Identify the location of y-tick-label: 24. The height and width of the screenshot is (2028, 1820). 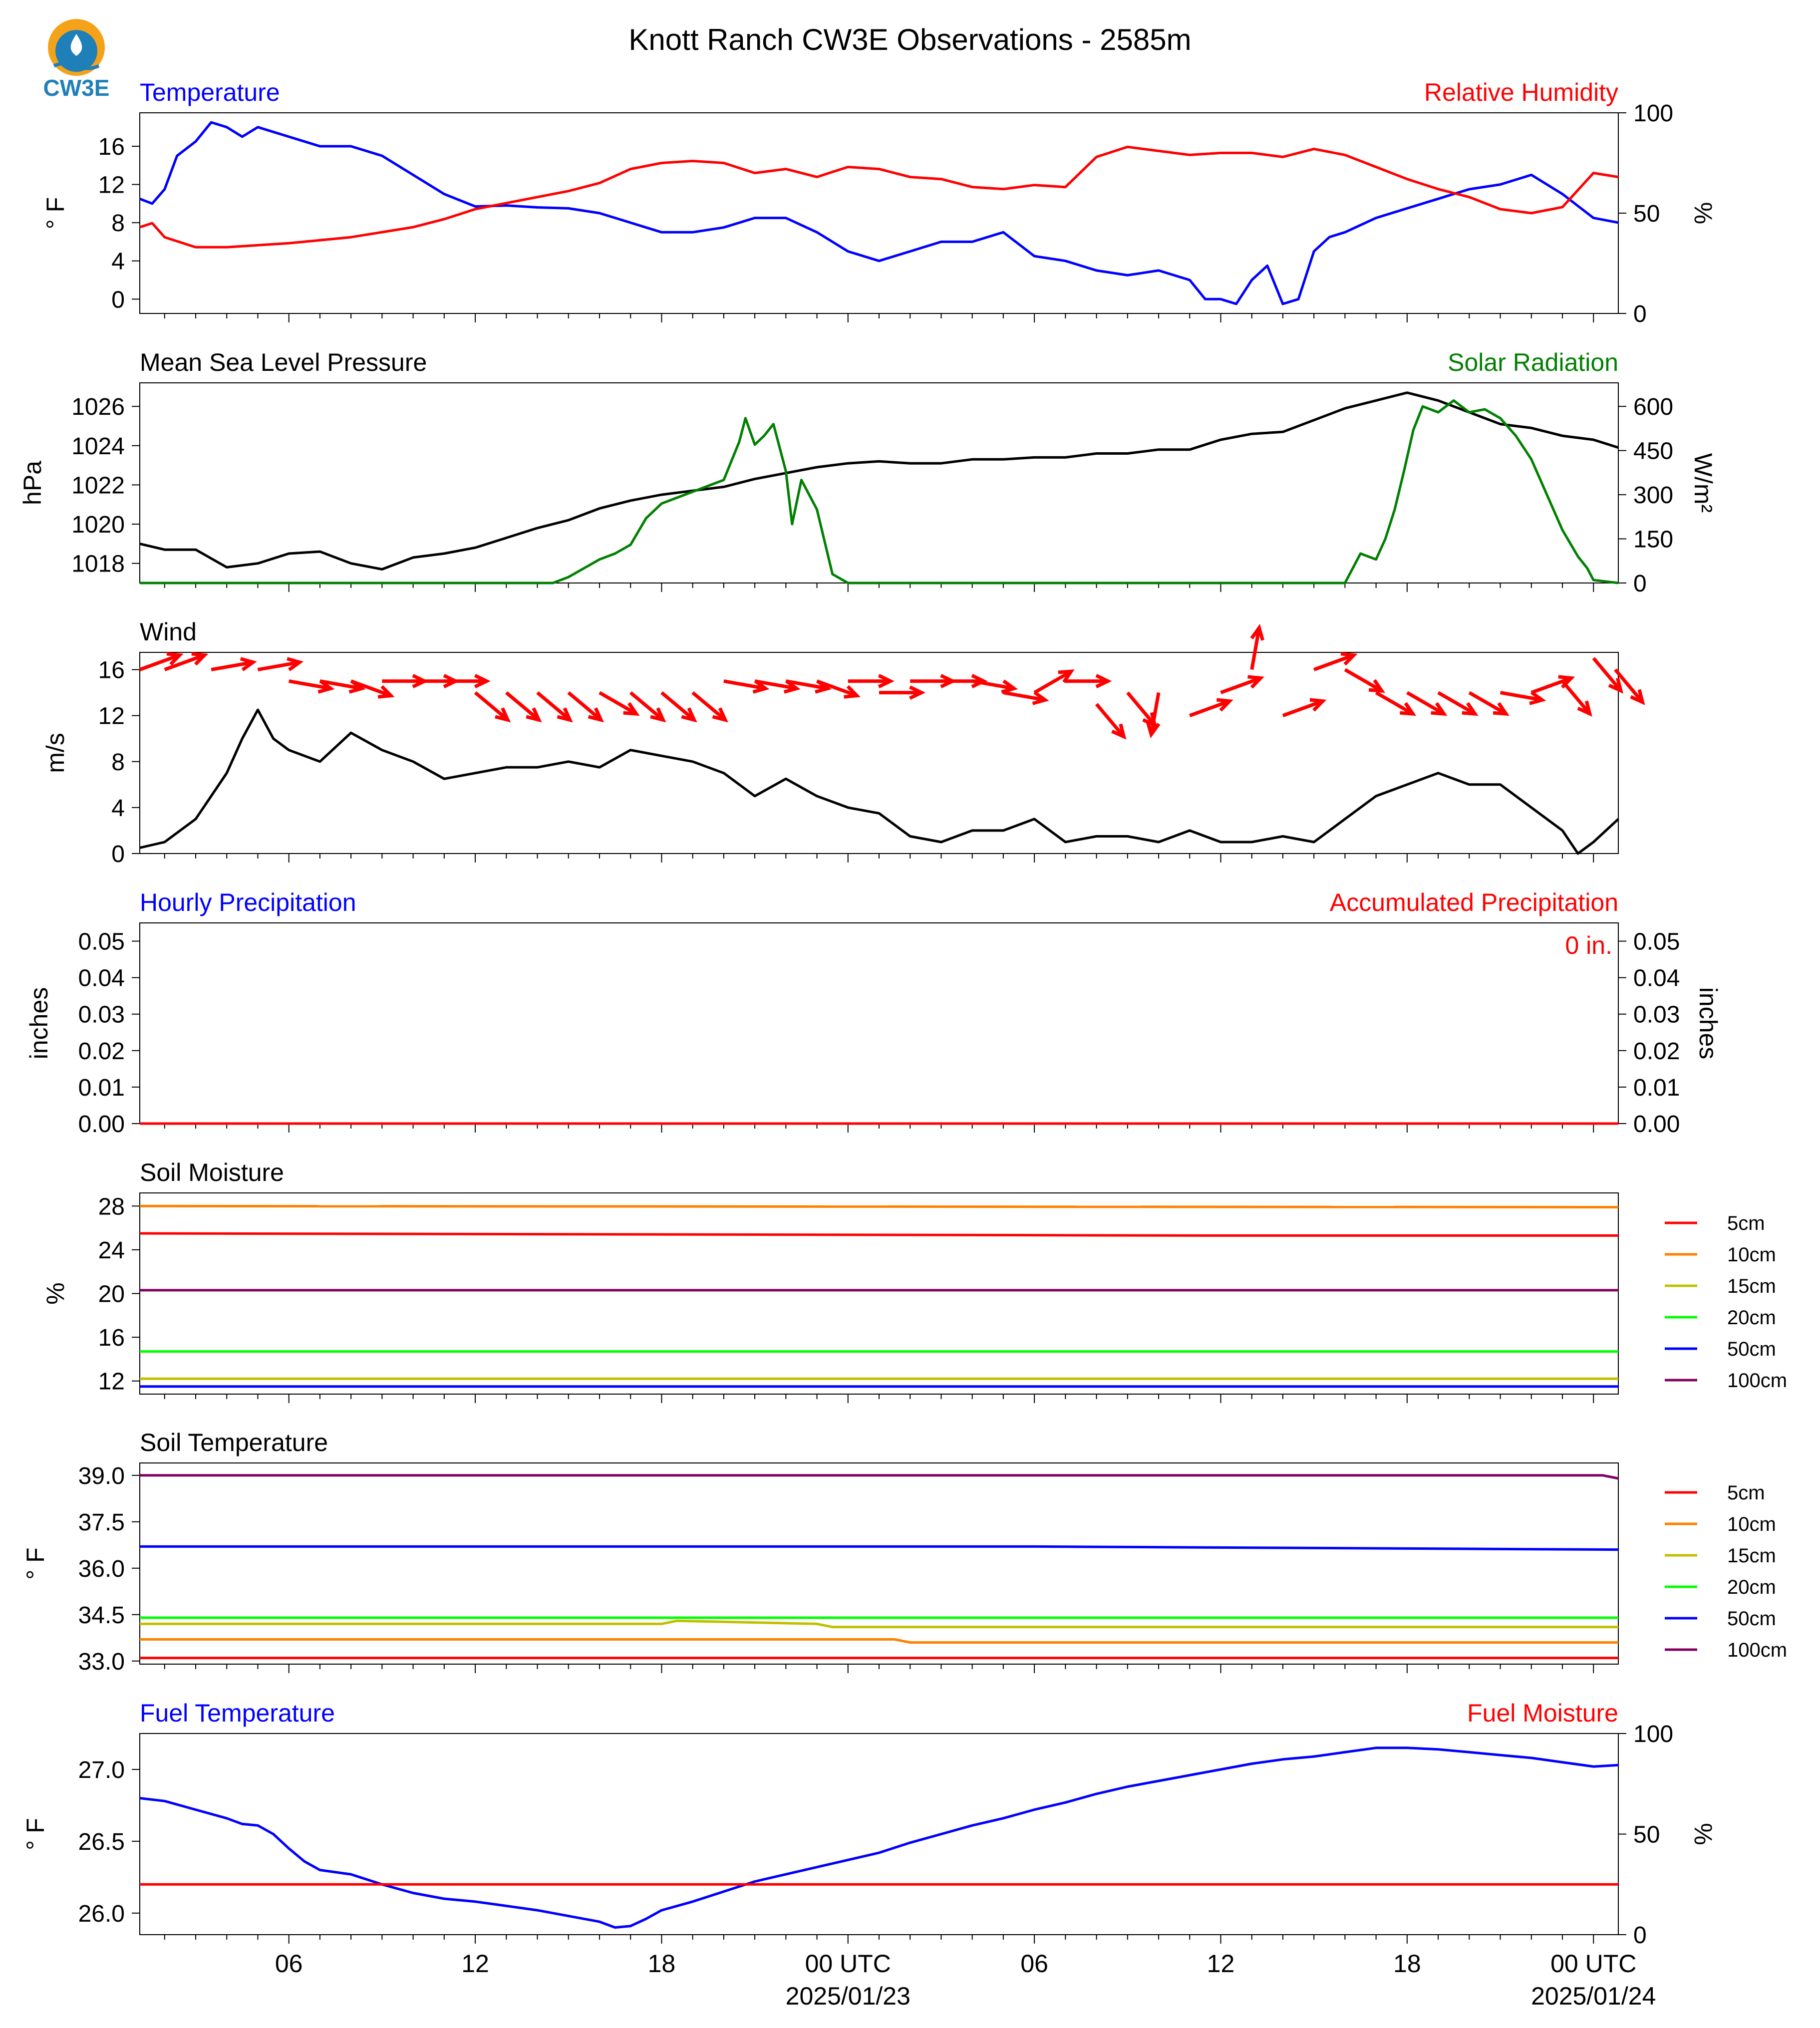
(111, 1250).